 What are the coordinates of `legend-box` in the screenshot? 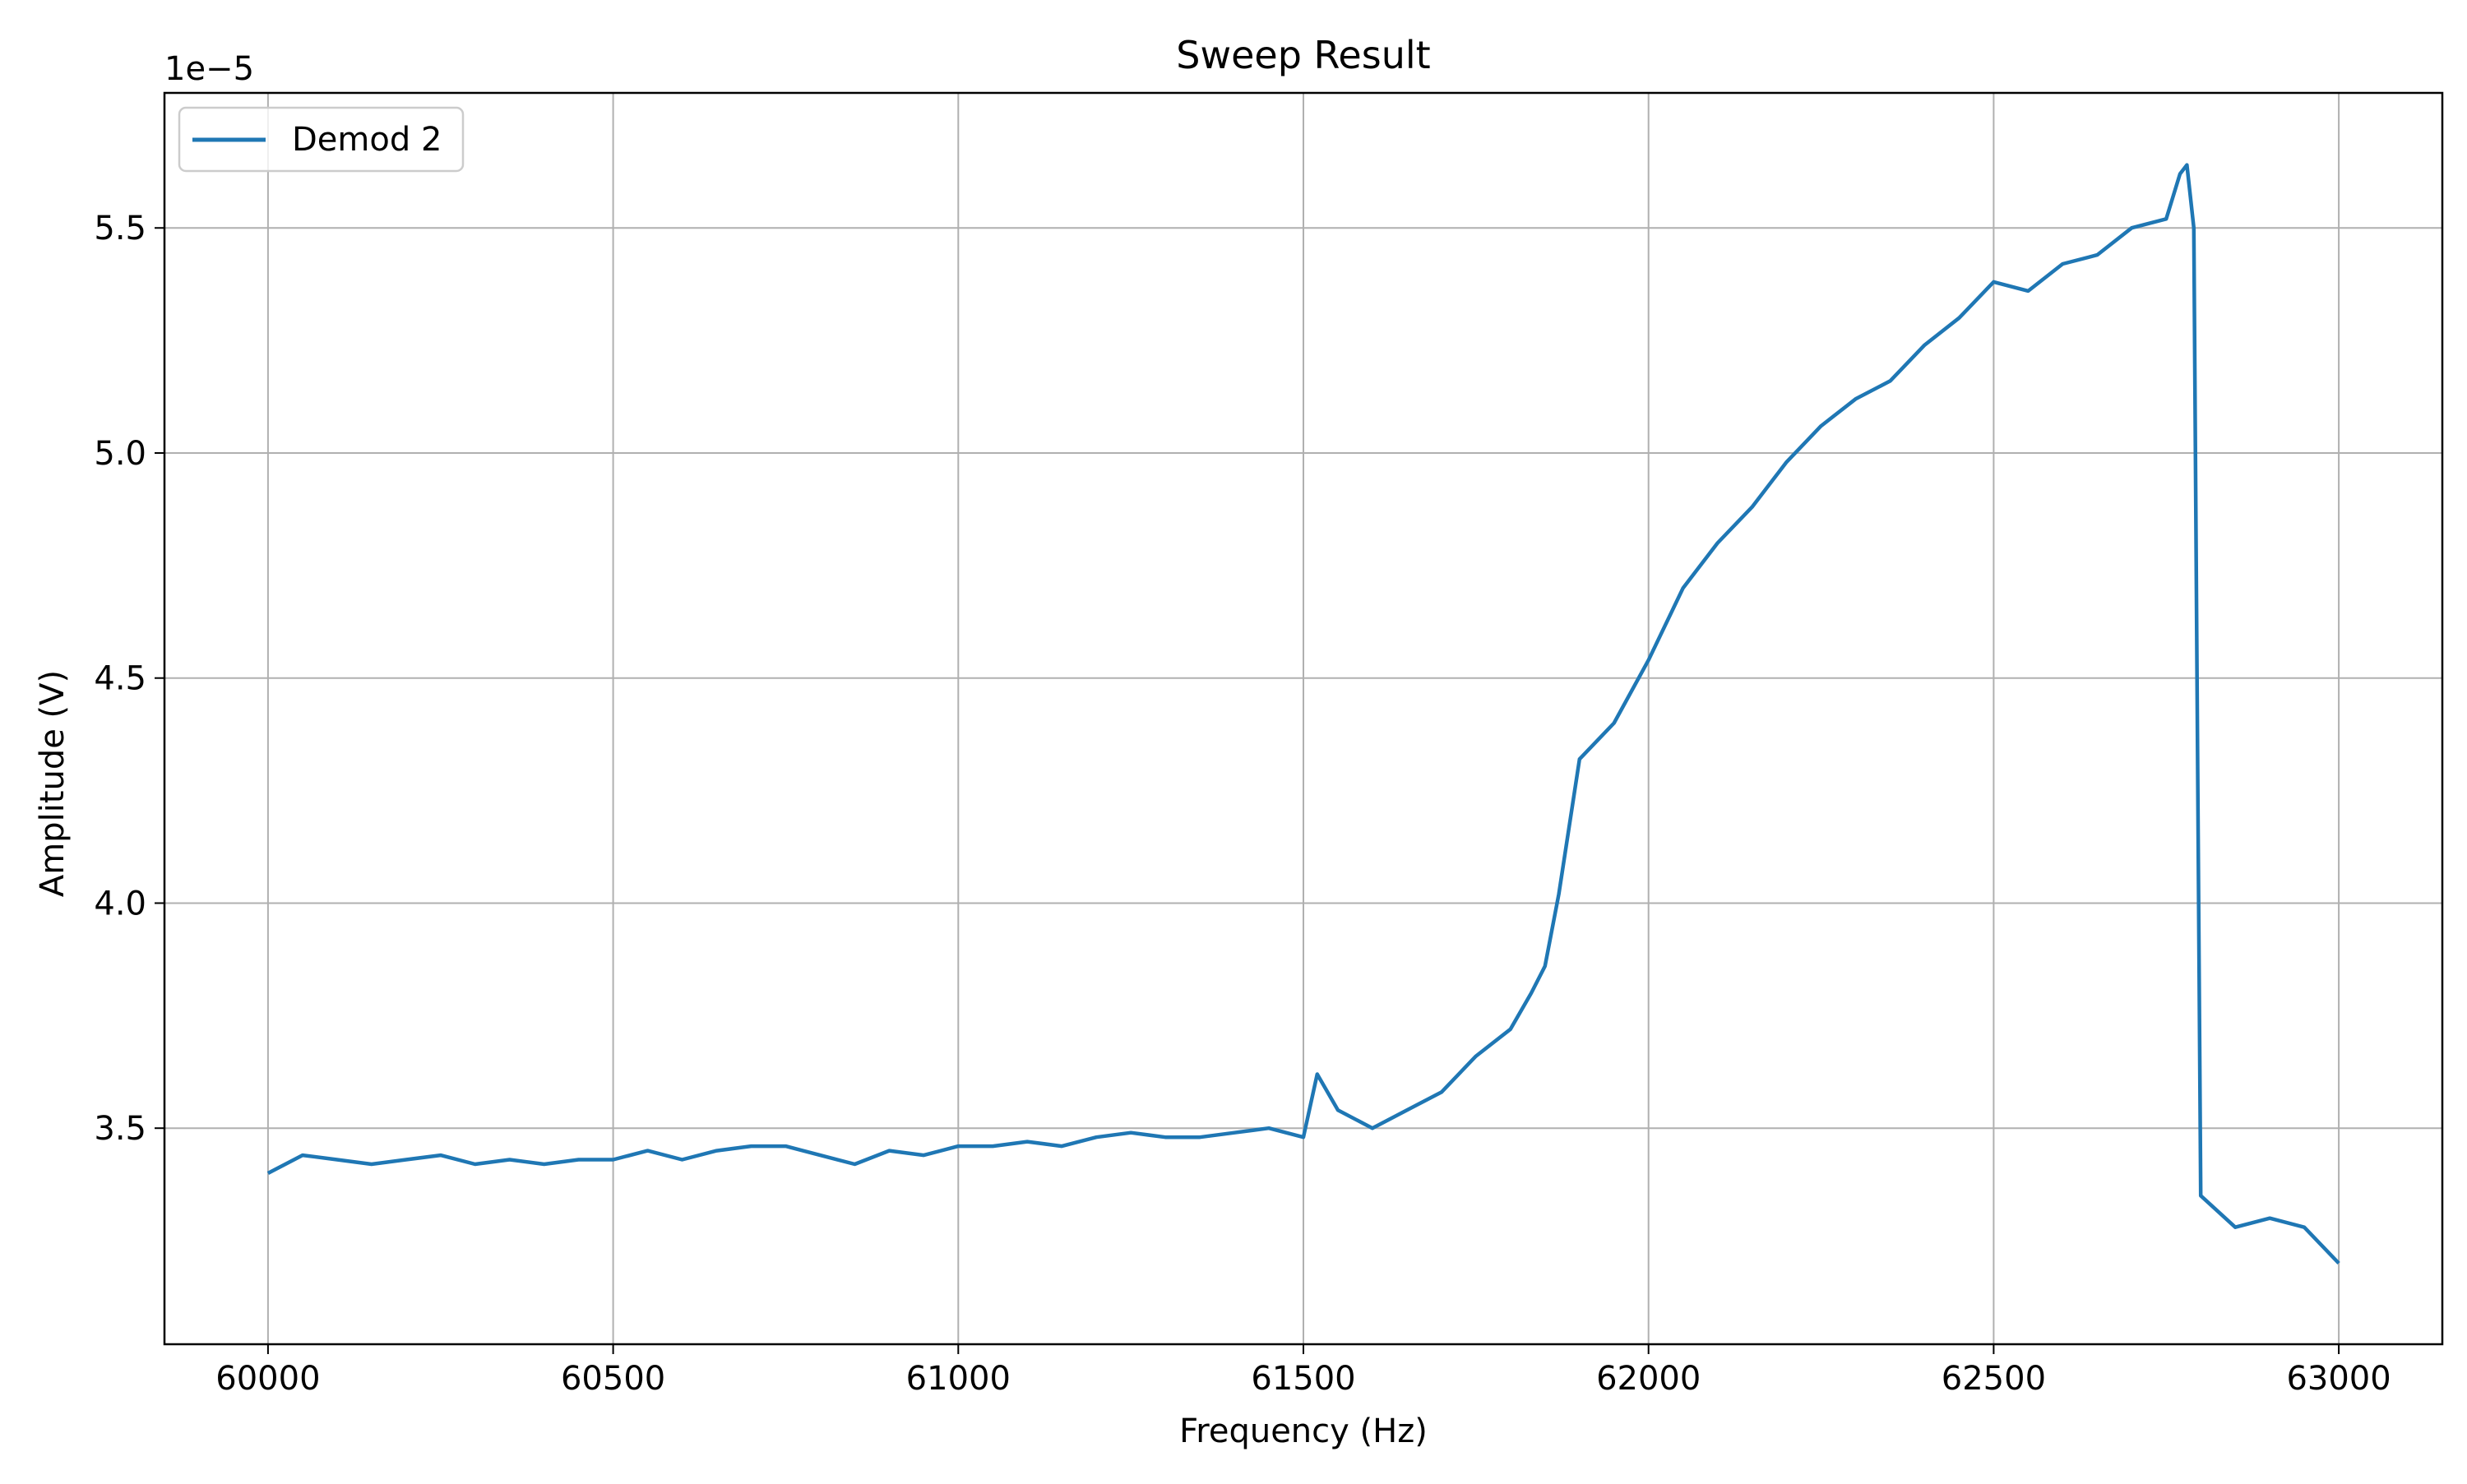 It's located at (322, 139).